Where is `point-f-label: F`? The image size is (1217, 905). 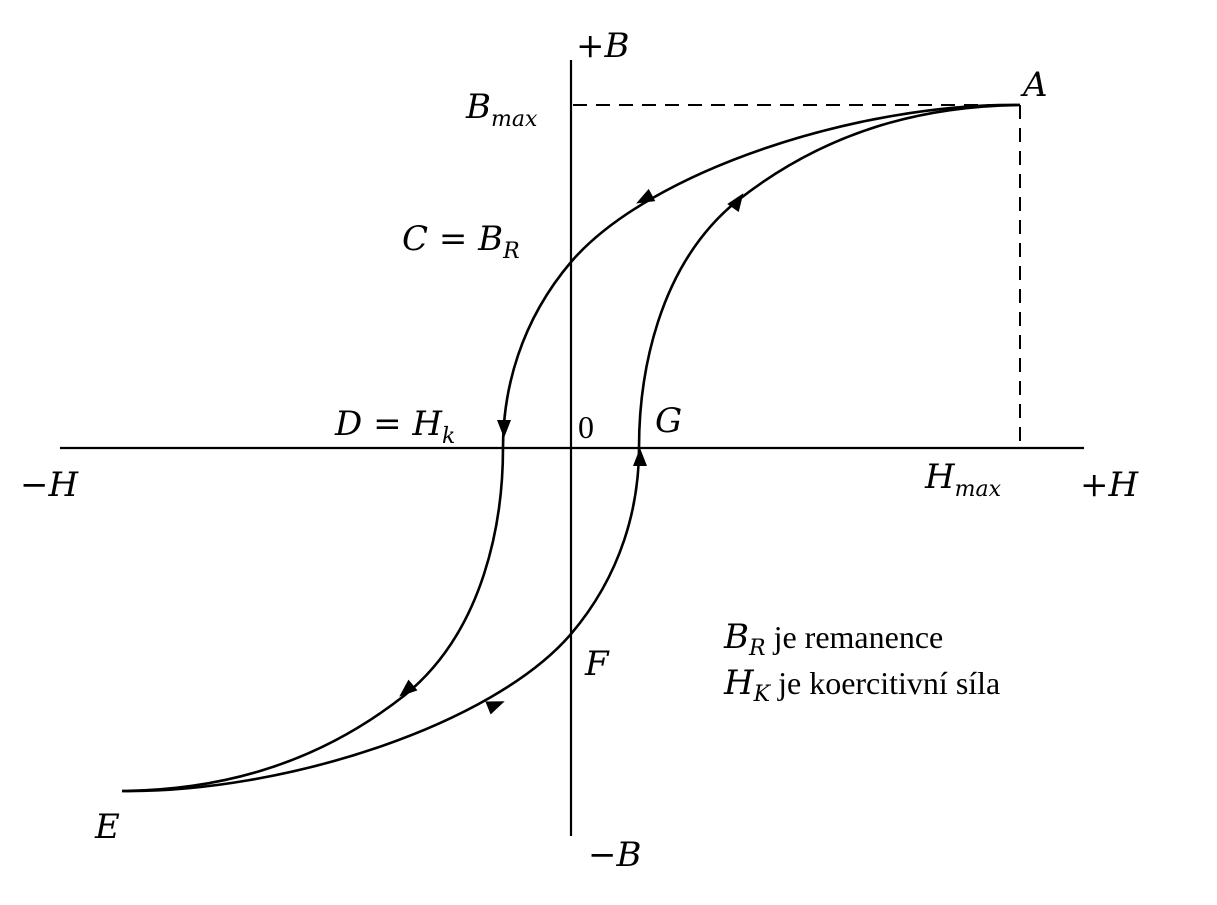
point-f-label: F is located at coordinates (597, 664).